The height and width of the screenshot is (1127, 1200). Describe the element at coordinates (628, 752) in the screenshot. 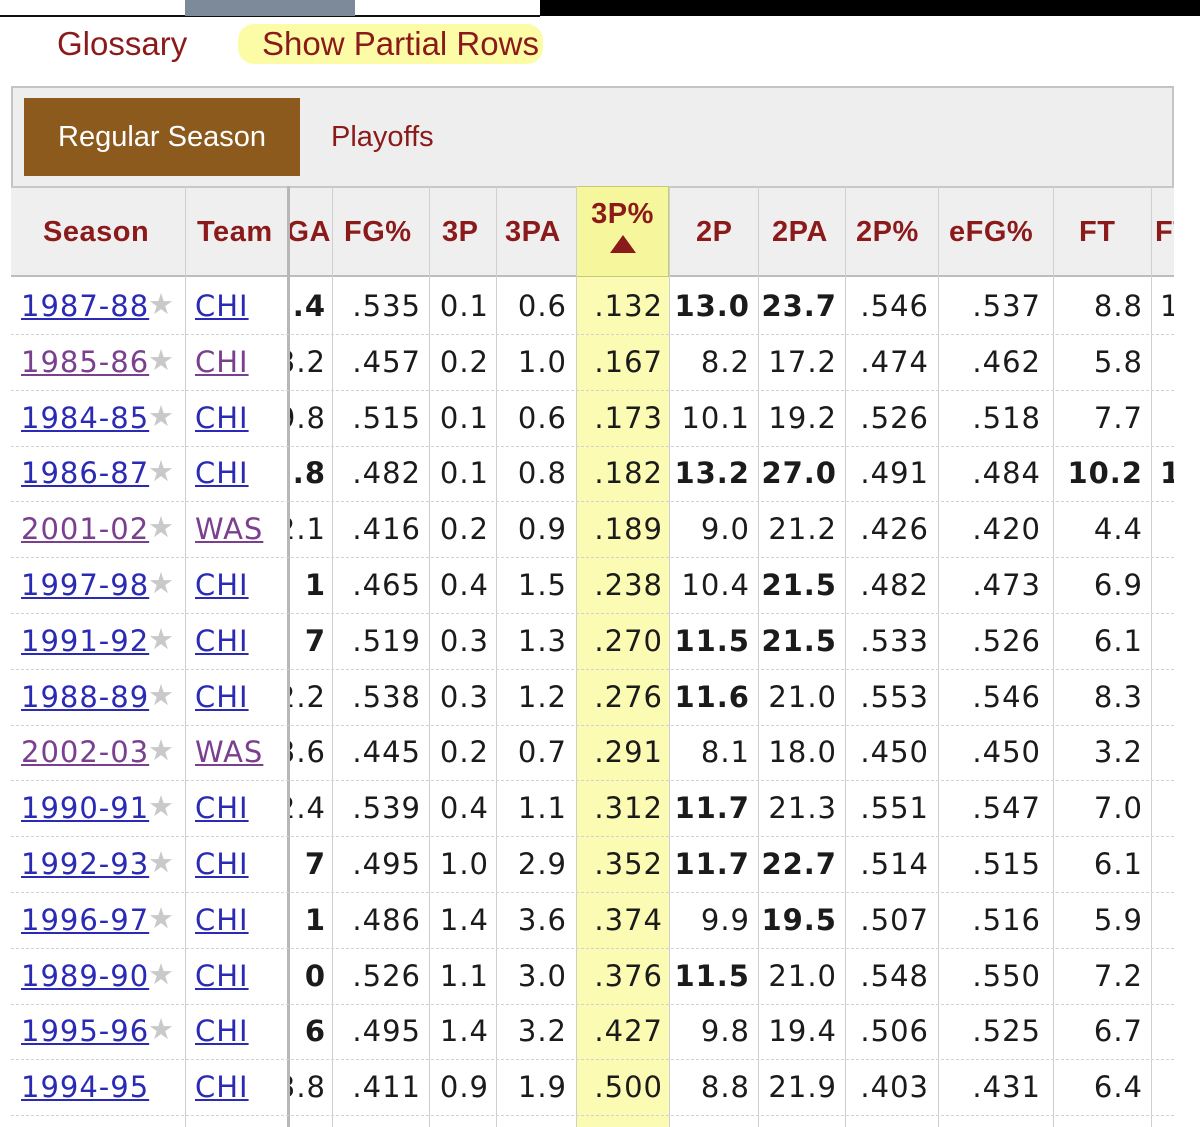

I see `three-pct-value: .291` at that location.